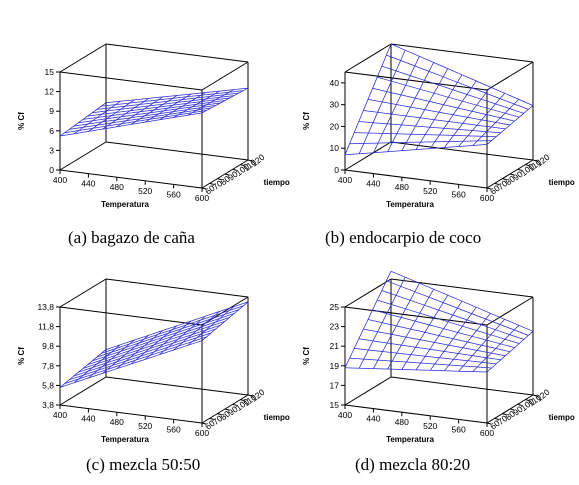 The height and width of the screenshot is (485, 579). Describe the element at coordinates (50, 92) in the screenshot. I see `z-tick-label: 12` at that location.